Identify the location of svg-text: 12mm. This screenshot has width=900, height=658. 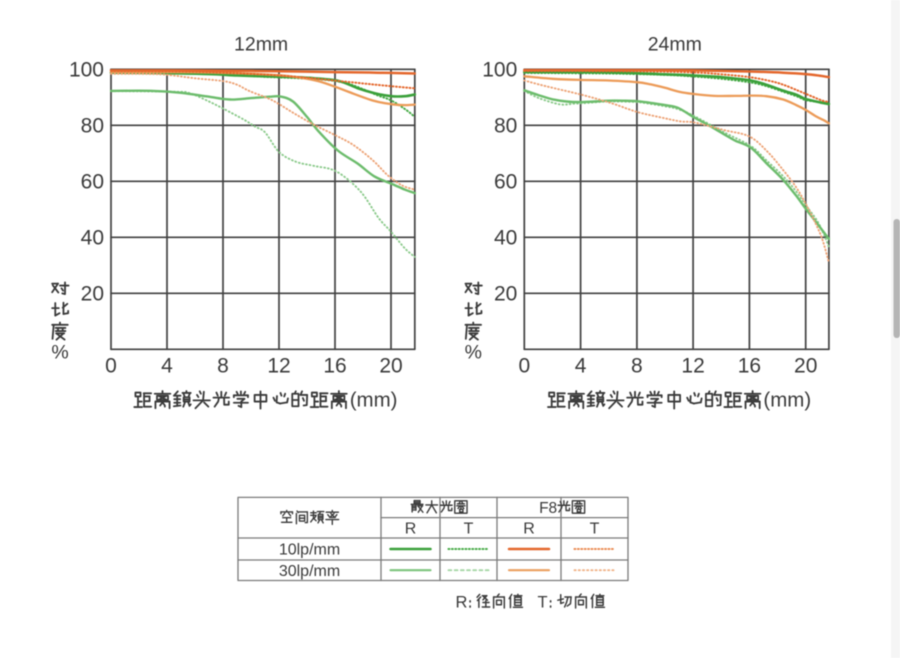
(261, 45).